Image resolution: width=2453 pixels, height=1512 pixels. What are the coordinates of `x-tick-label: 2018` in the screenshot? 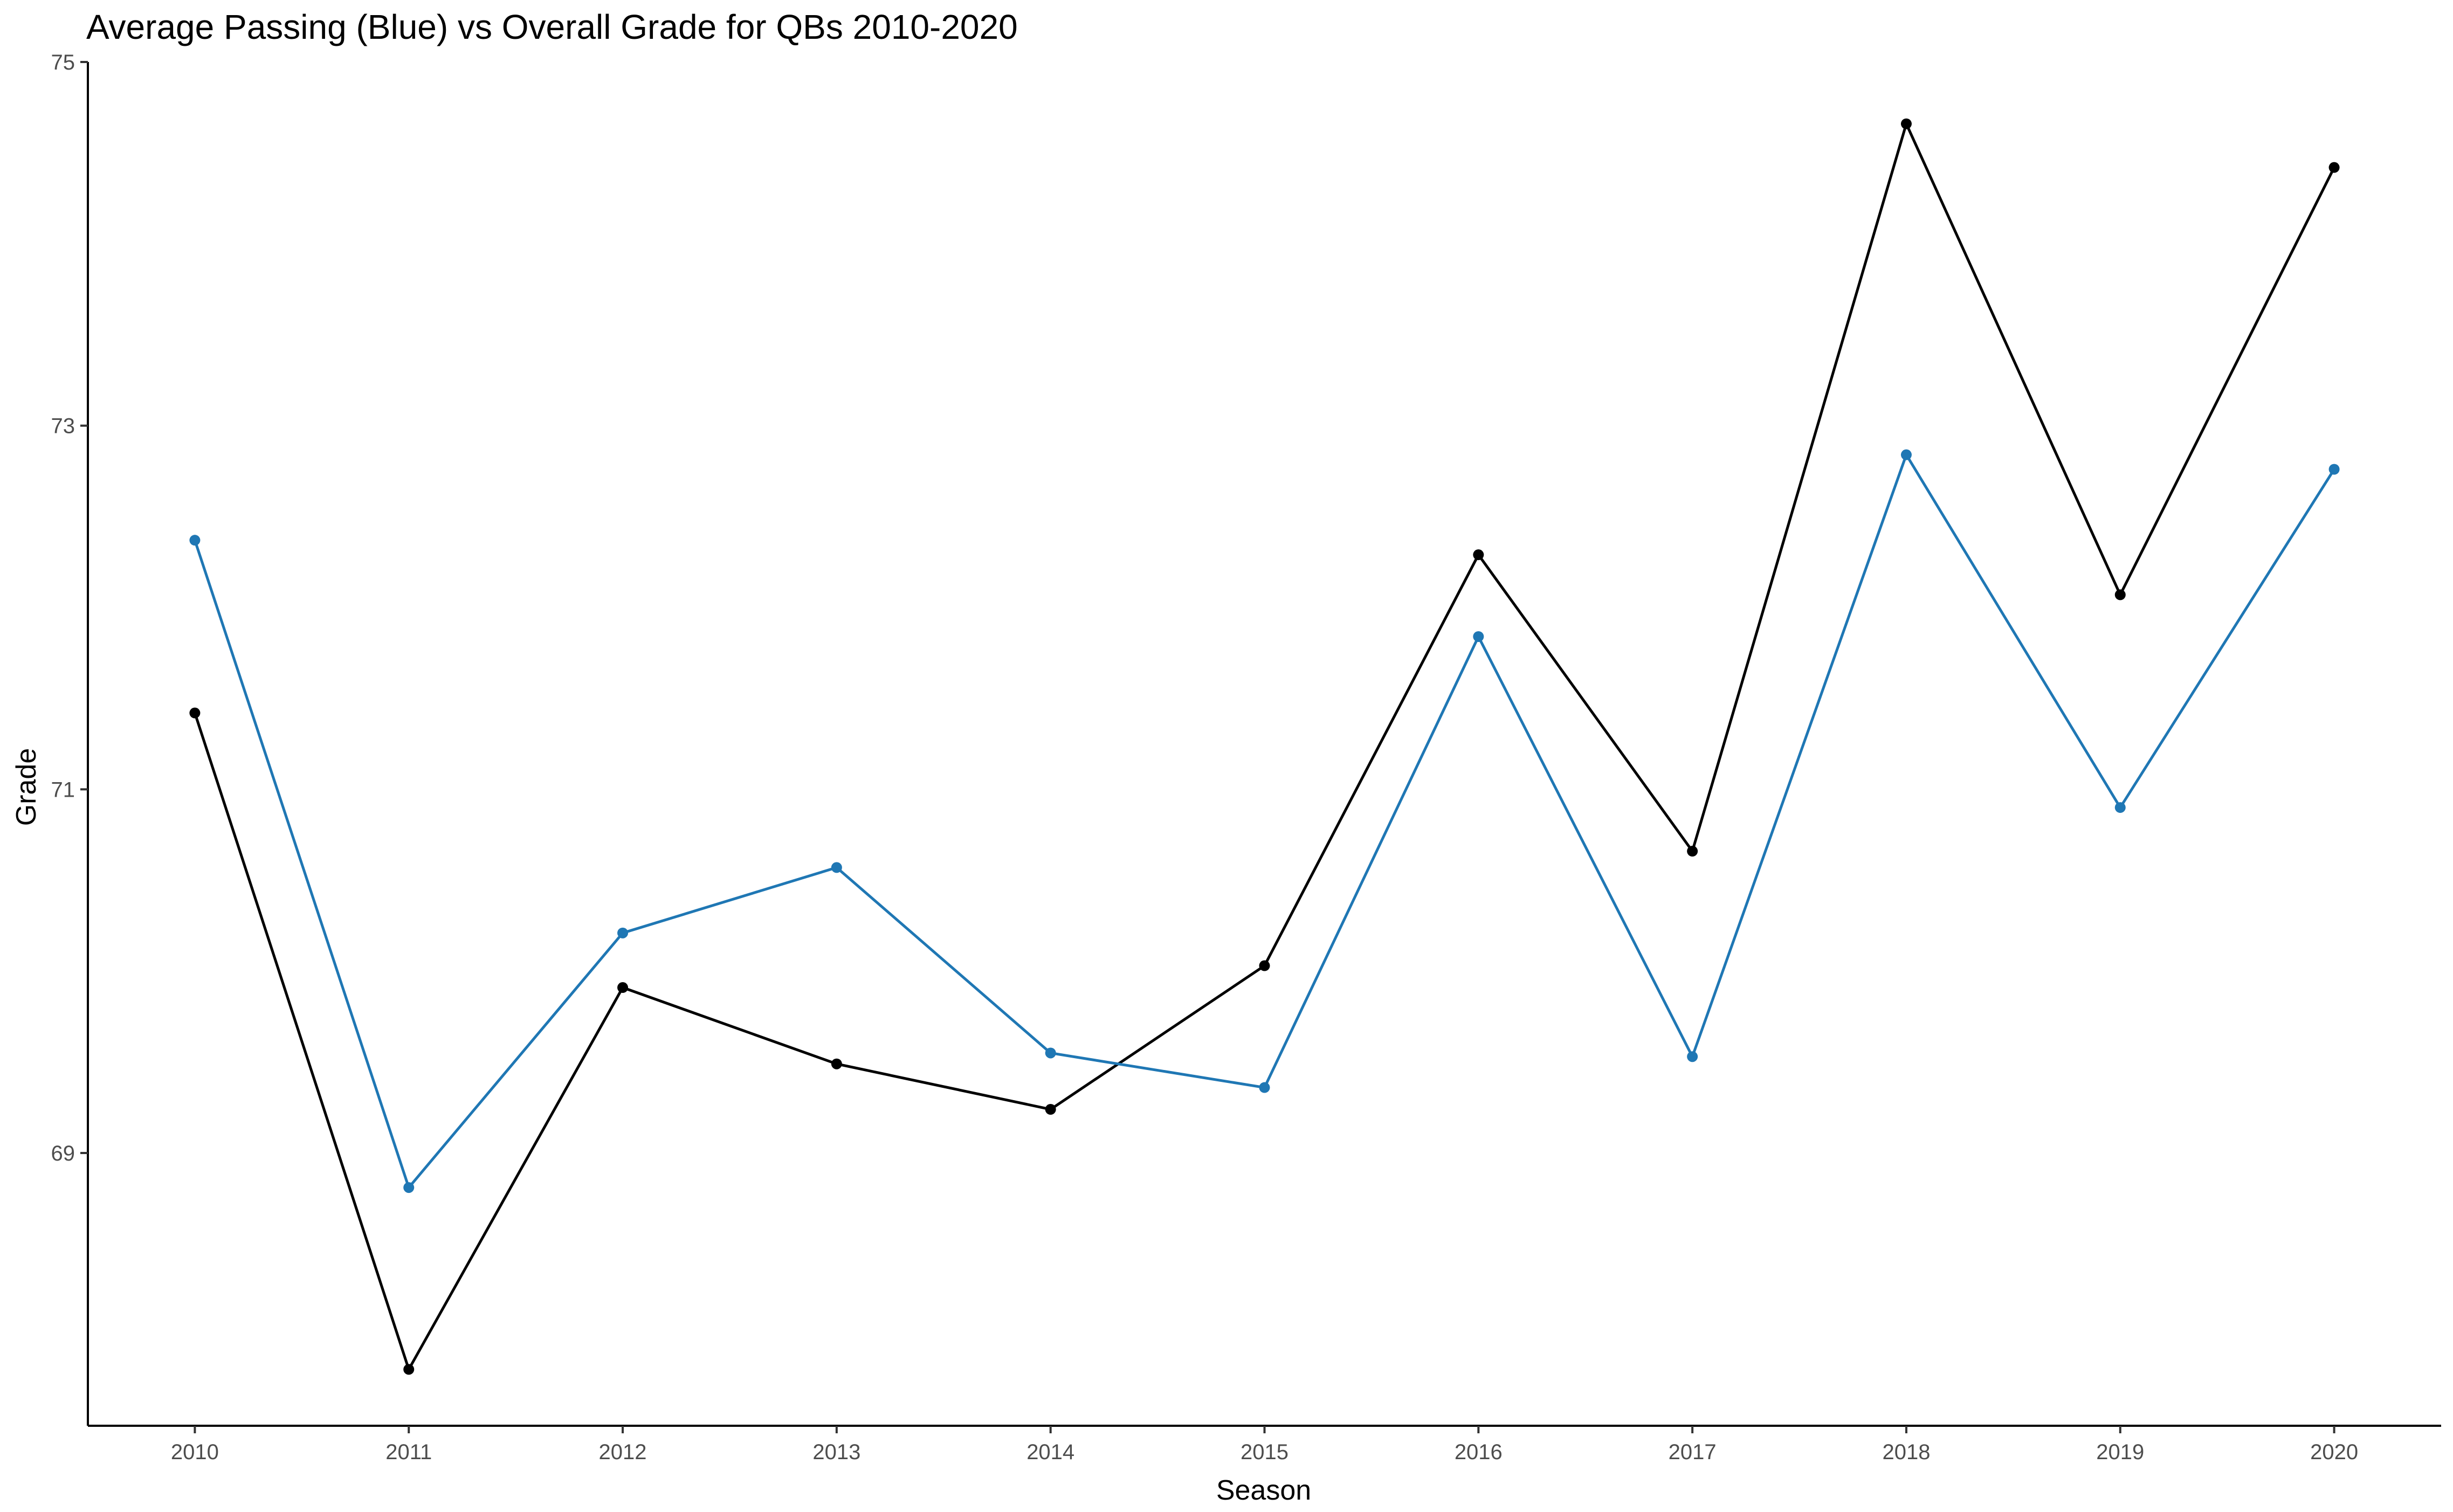 It's located at (1906, 1452).